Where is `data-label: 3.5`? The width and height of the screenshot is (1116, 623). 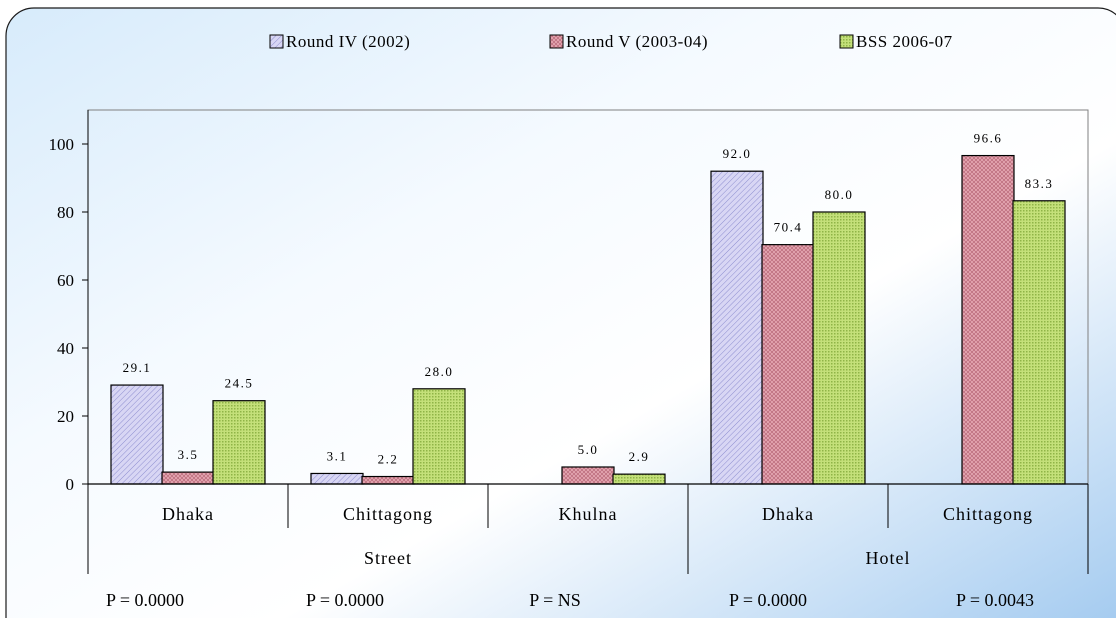 data-label: 3.5 is located at coordinates (188, 454).